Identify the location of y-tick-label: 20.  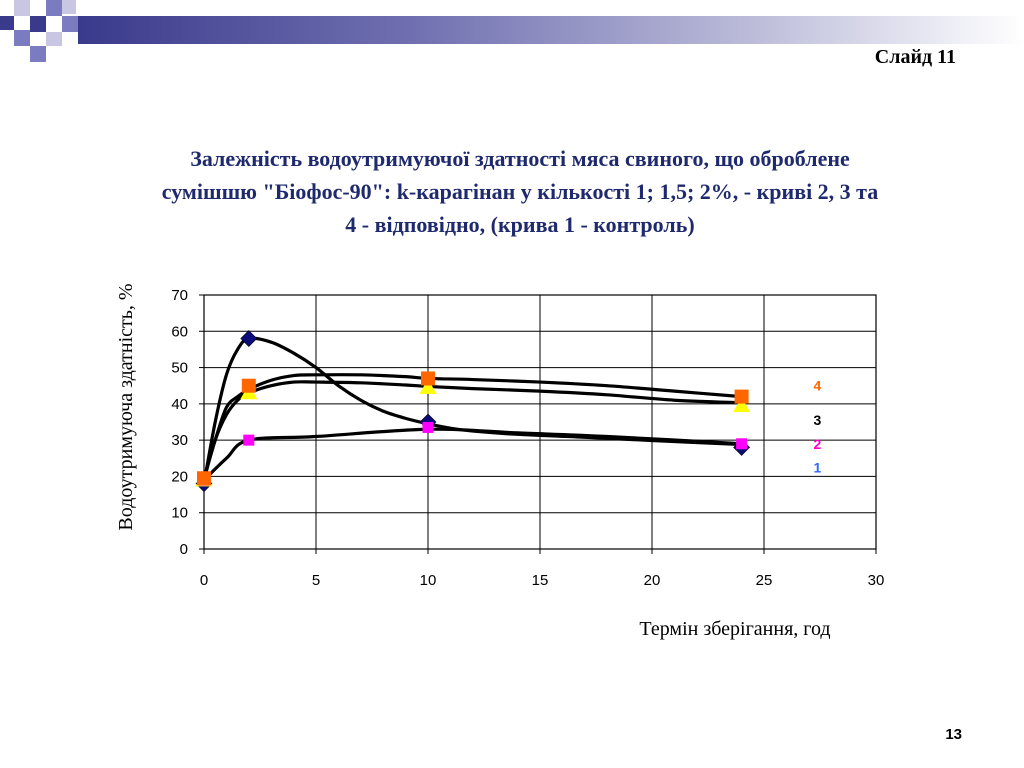
(179, 476).